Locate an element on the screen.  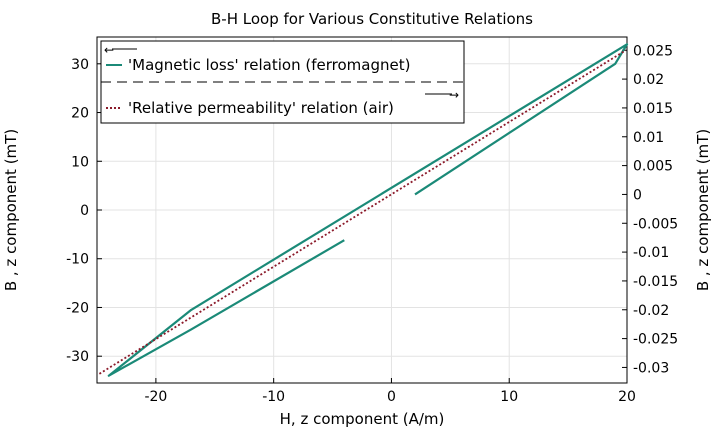
y-right-tick-label: -0.005 is located at coordinates (655, 224).